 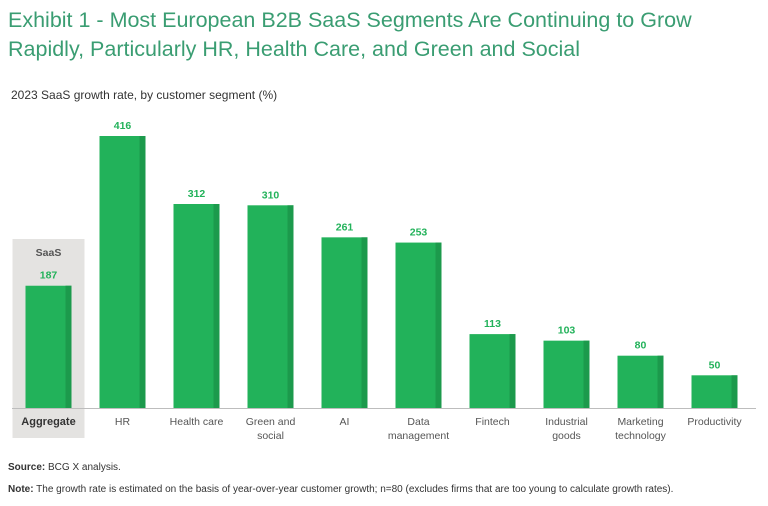 I want to click on data-label: 253, so click(x=419, y=233).